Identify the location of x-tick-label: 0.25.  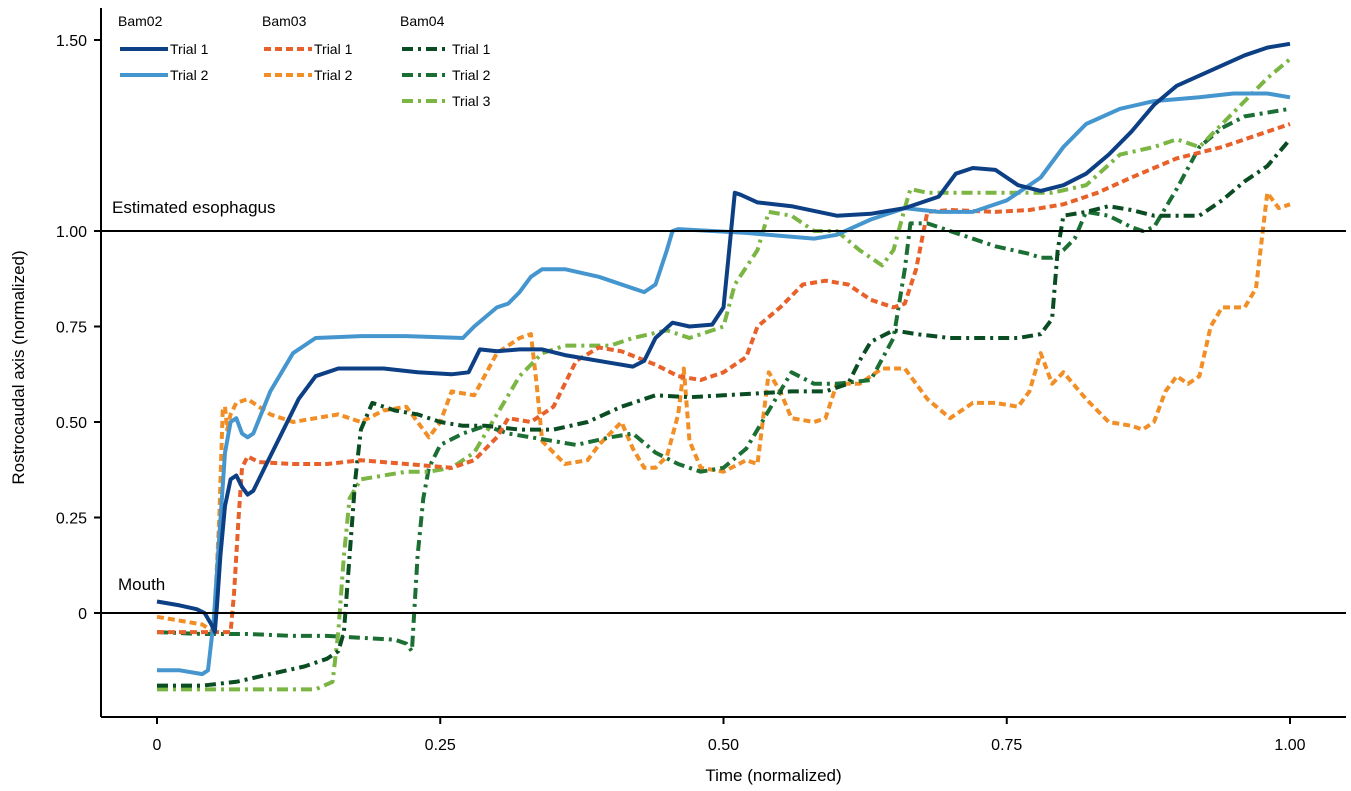
(440, 745).